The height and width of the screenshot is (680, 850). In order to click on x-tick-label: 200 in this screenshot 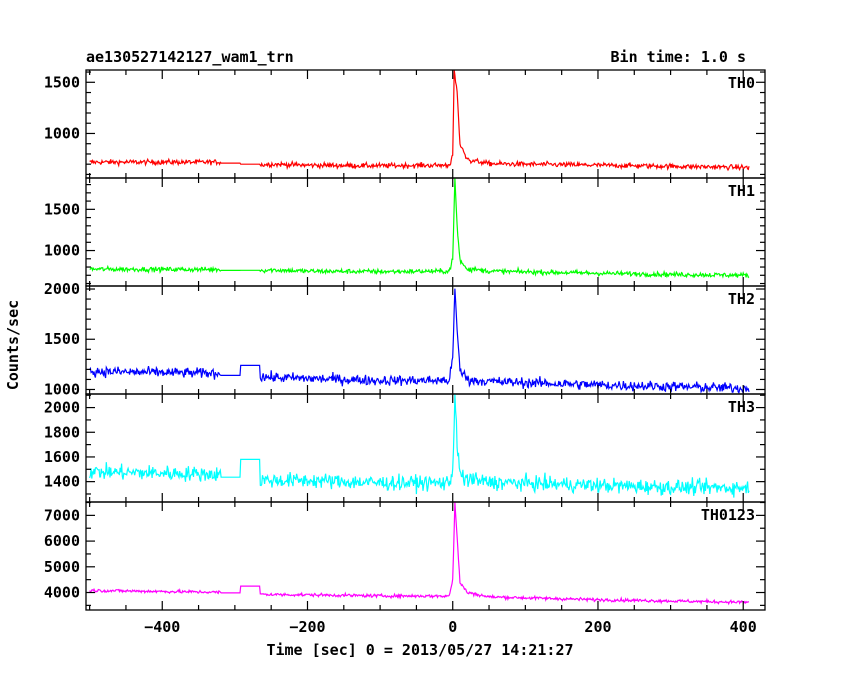, I will do `click(597, 627)`.